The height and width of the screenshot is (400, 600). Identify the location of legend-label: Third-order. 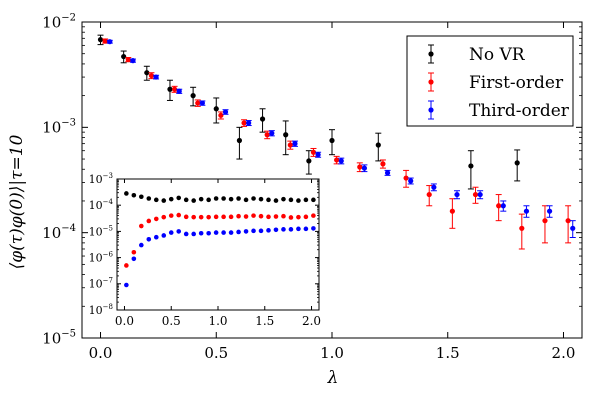
(519, 111).